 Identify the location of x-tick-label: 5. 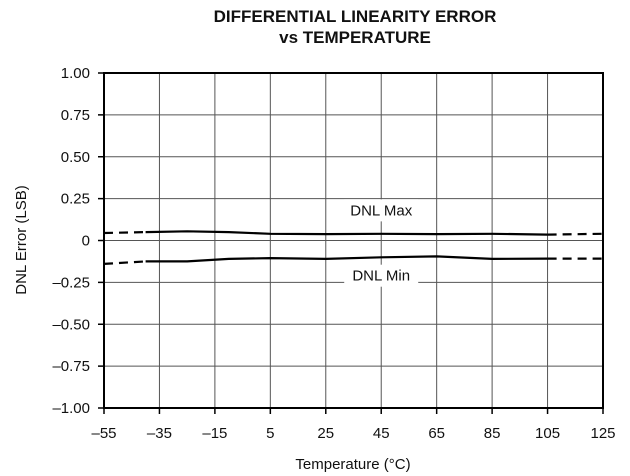
(270, 433).